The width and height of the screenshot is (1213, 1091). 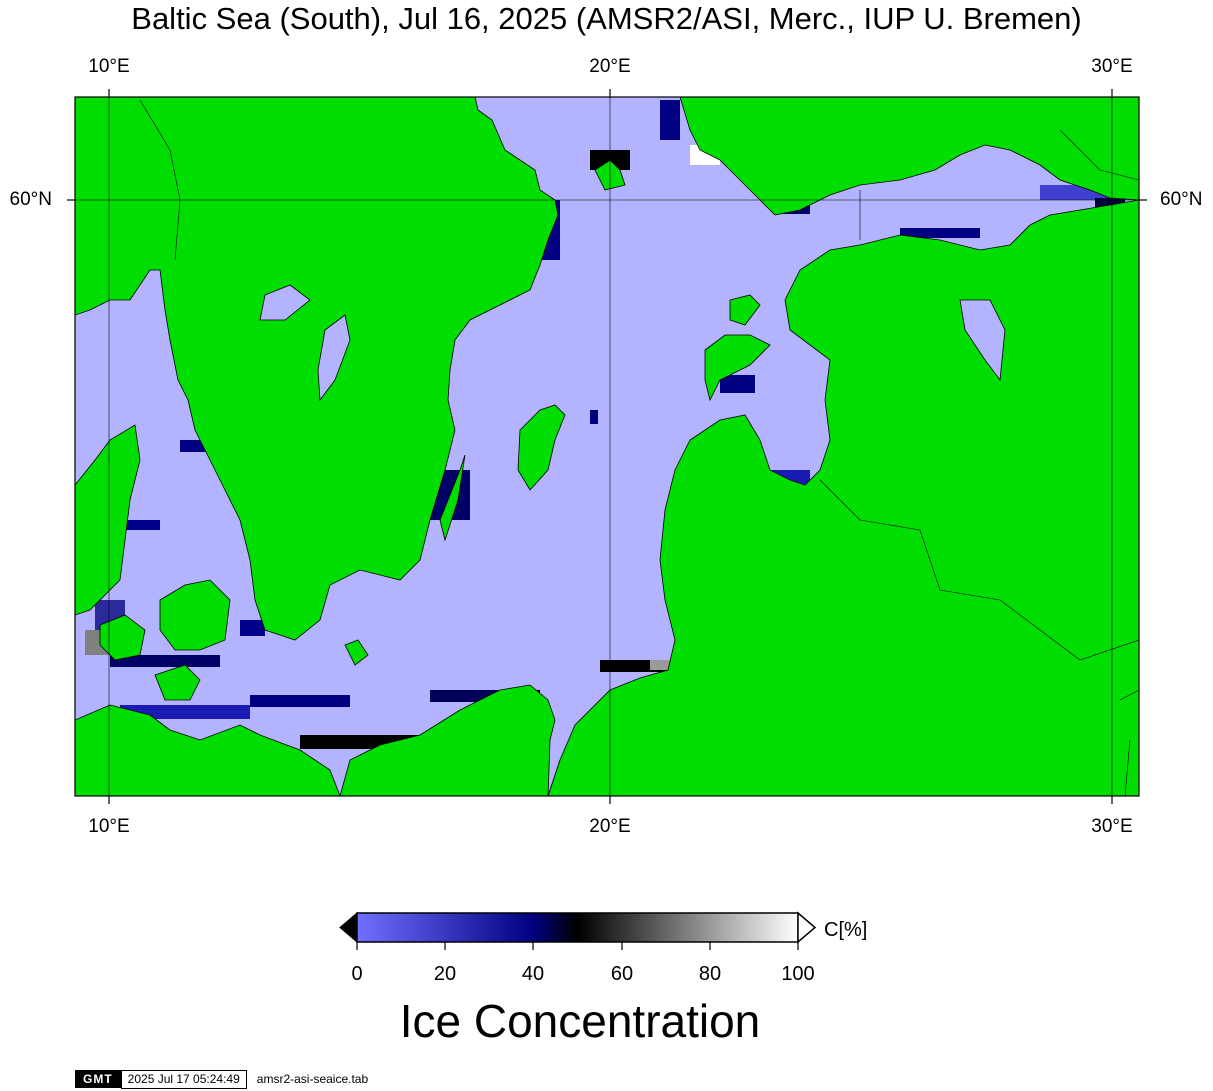 What do you see at coordinates (1112, 826) in the screenshot?
I see `lon-label-bottom-30e: 30°E` at bounding box center [1112, 826].